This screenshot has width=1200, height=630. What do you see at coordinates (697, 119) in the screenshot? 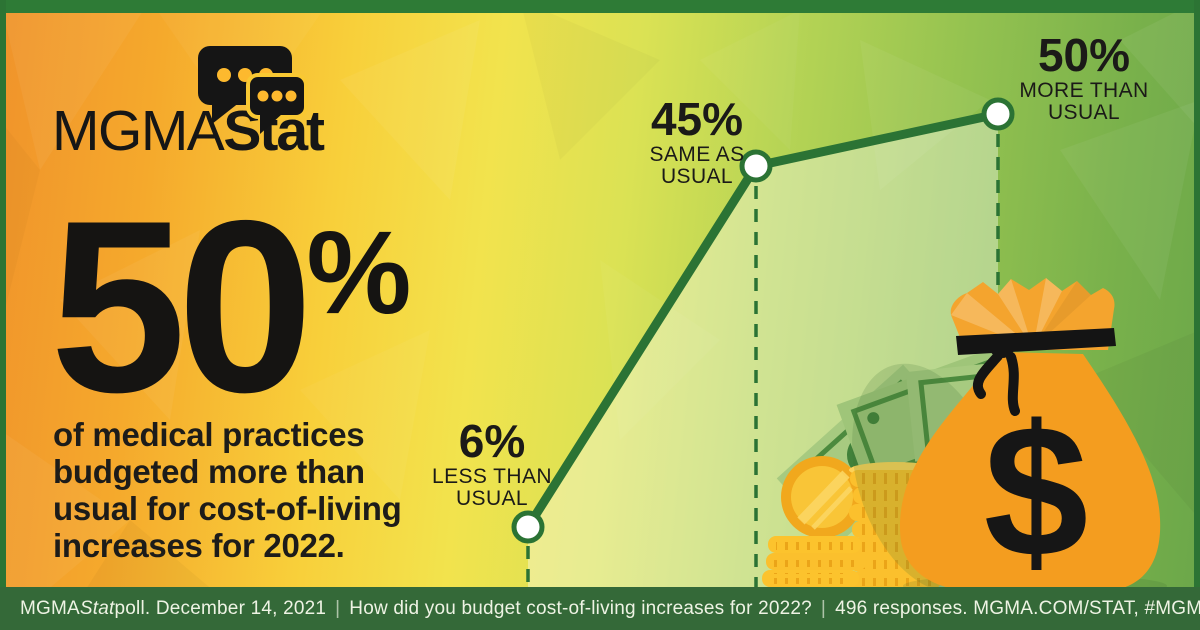
I see `point-value: 45%` at bounding box center [697, 119].